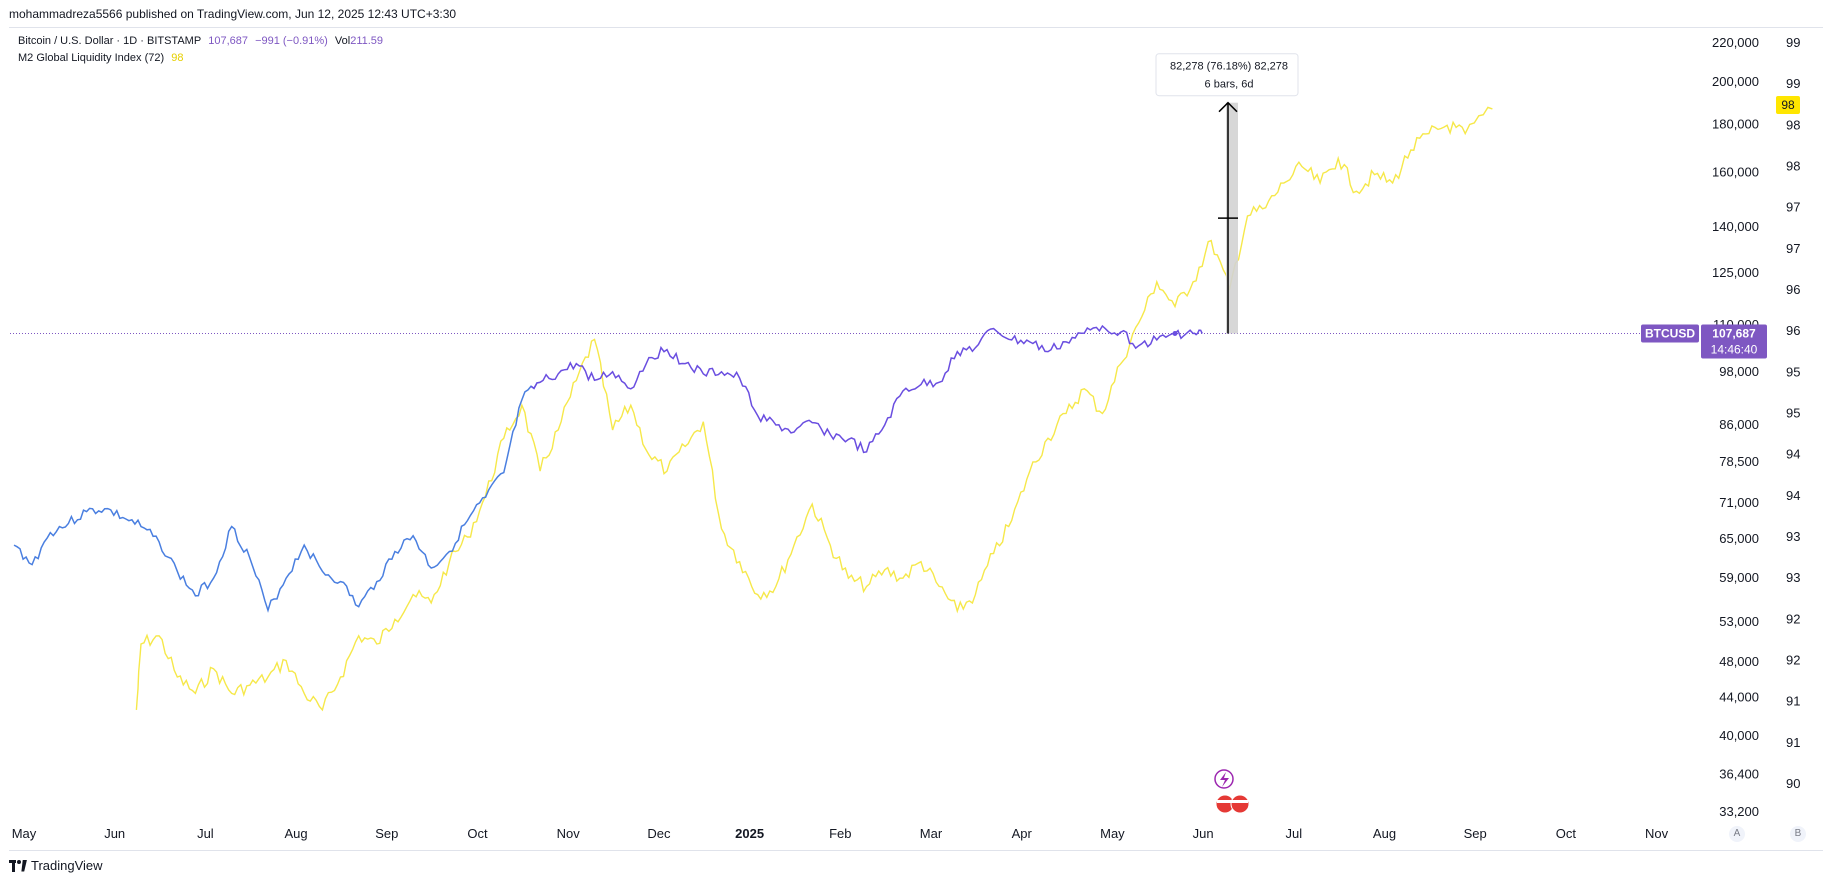 The height and width of the screenshot is (884, 1835). I want to click on legend-price: 107,687, so click(228, 41).